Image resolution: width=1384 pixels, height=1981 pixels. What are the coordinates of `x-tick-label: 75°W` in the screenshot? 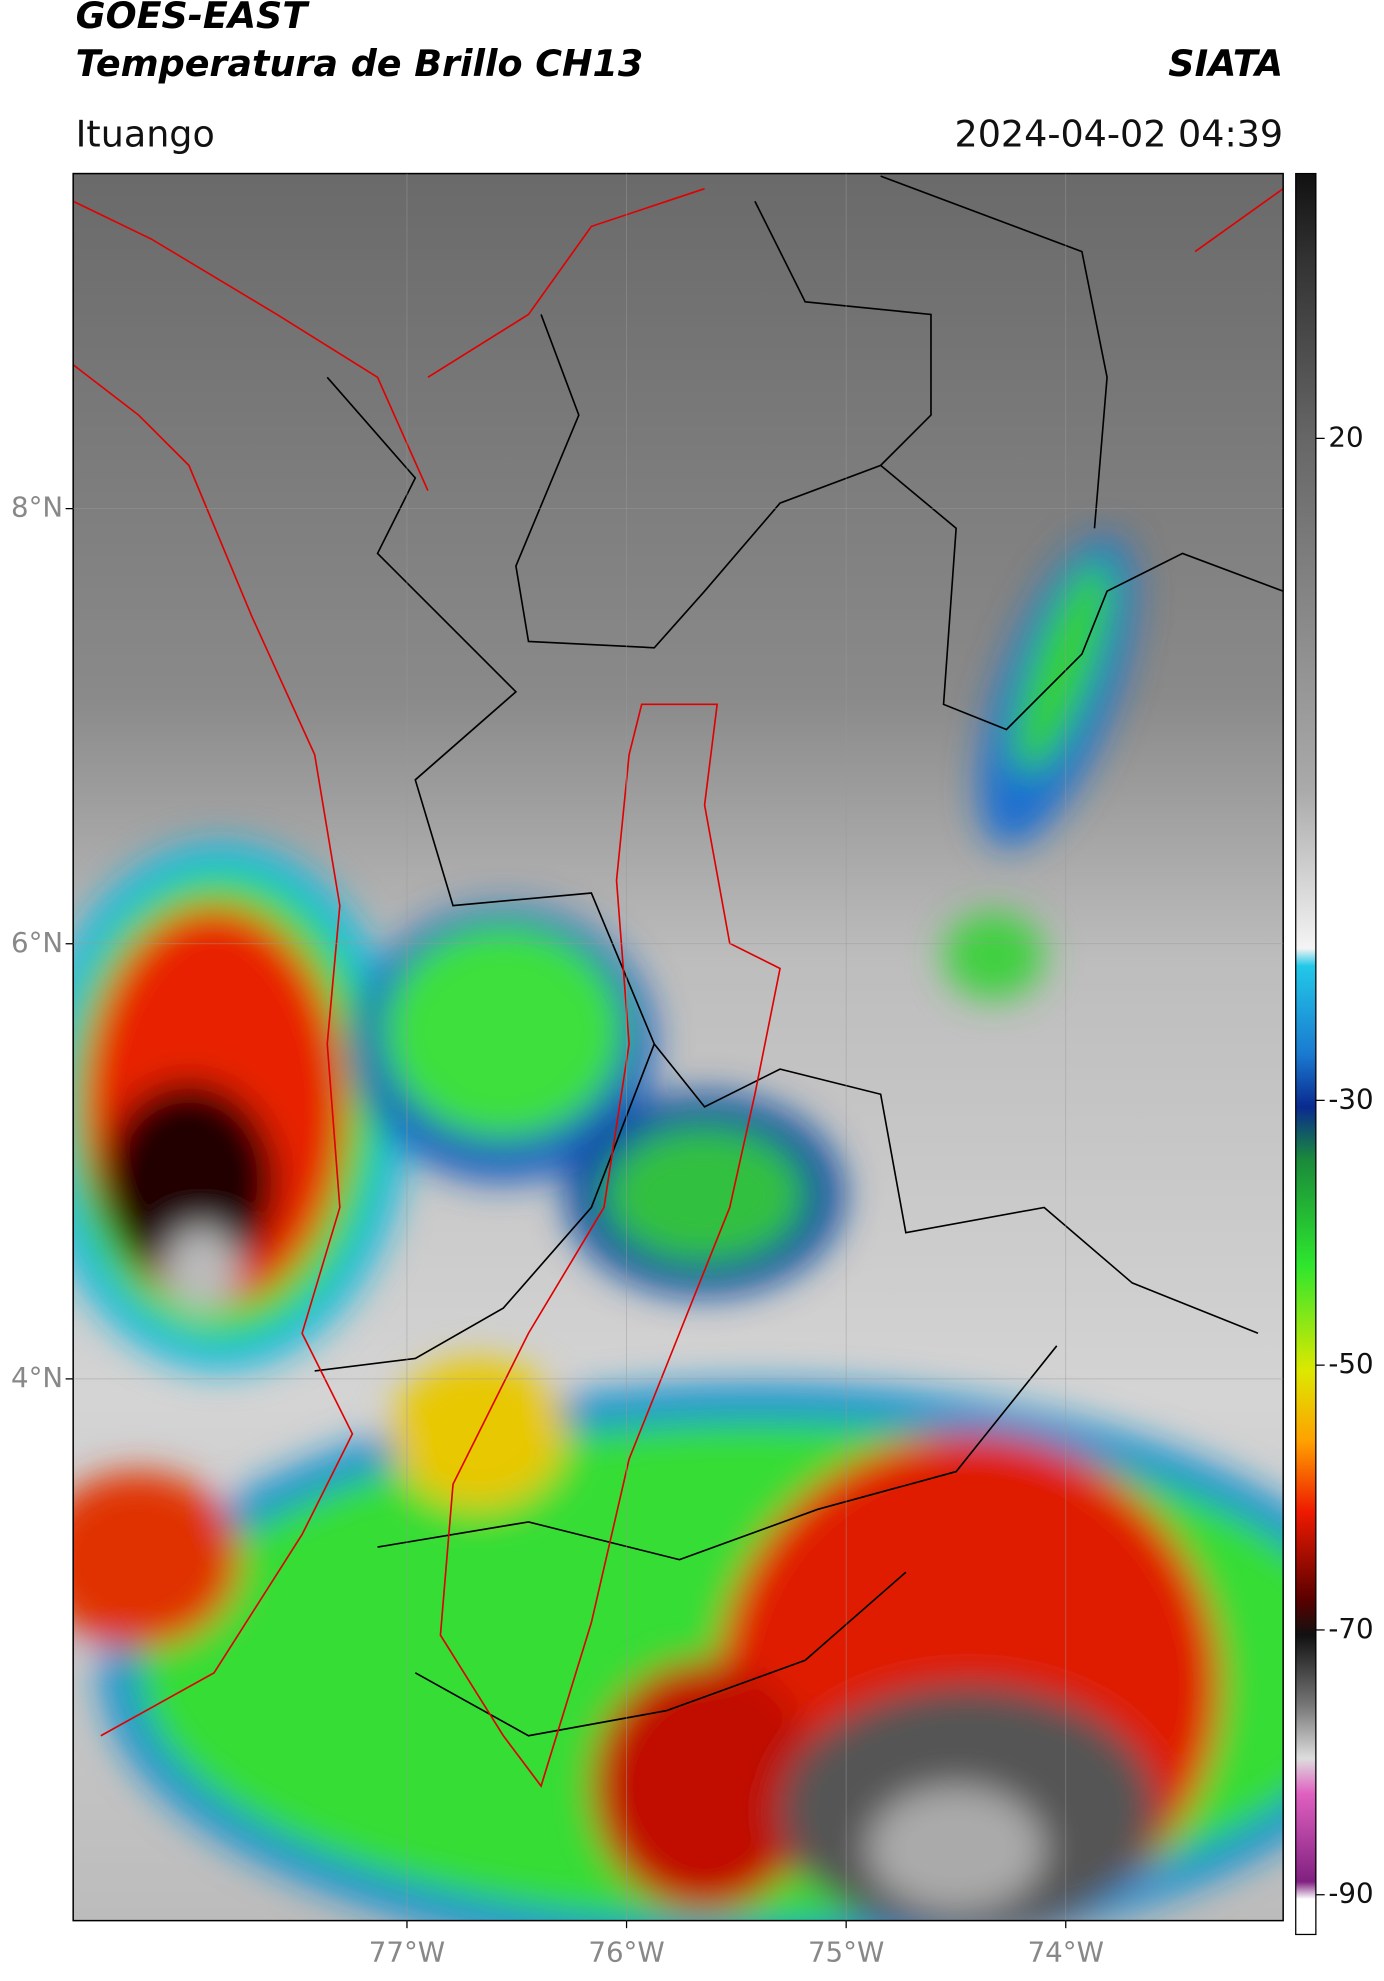 It's located at (846, 1951).